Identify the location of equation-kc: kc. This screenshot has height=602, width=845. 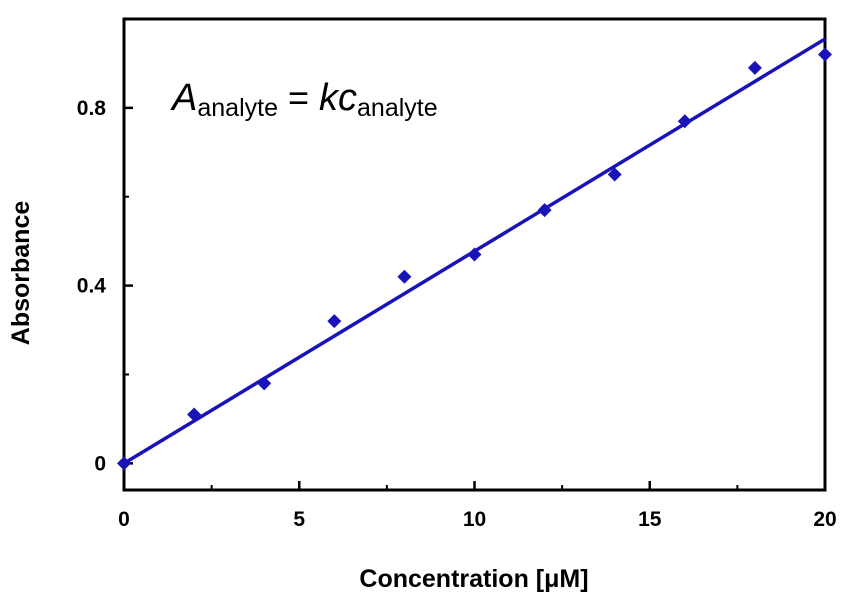
(338, 98).